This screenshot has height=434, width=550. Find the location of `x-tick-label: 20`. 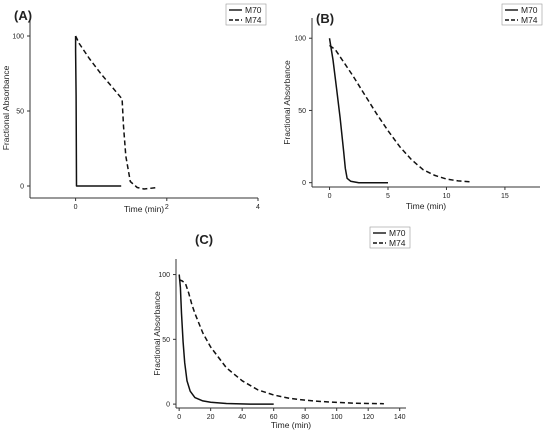

x-tick-label: 20 is located at coordinates (211, 417).